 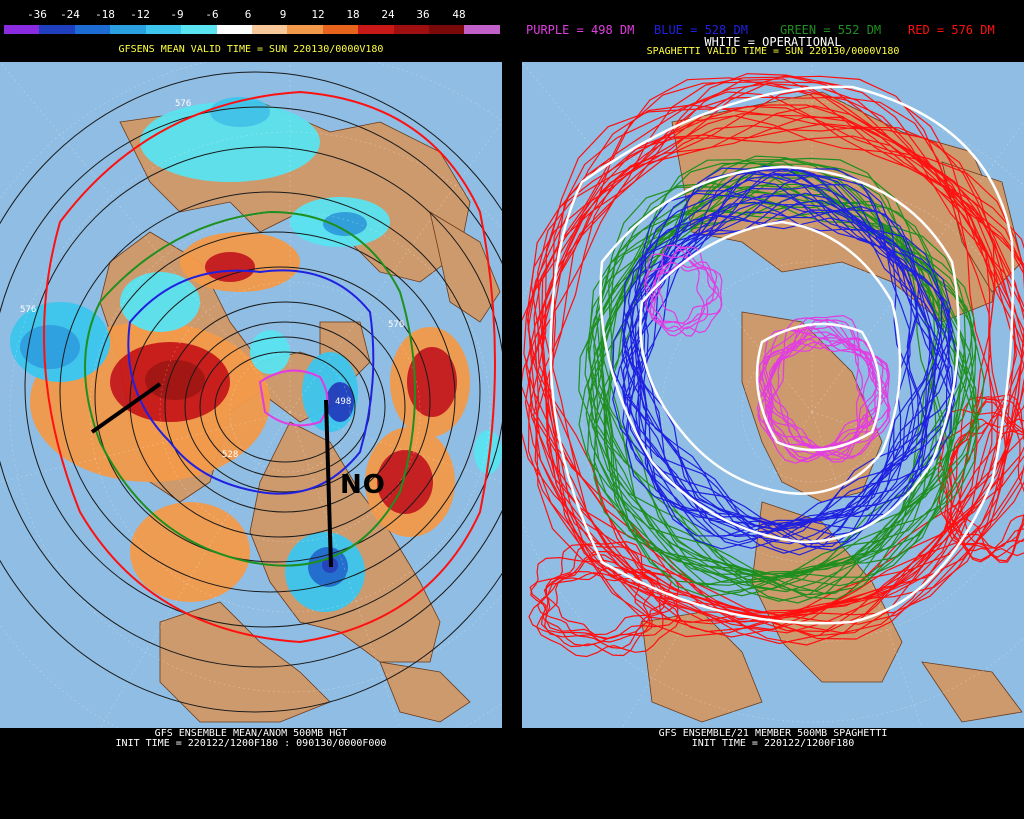 What do you see at coordinates (230, 455) in the screenshot?
I see `contour-label: 528` at bounding box center [230, 455].